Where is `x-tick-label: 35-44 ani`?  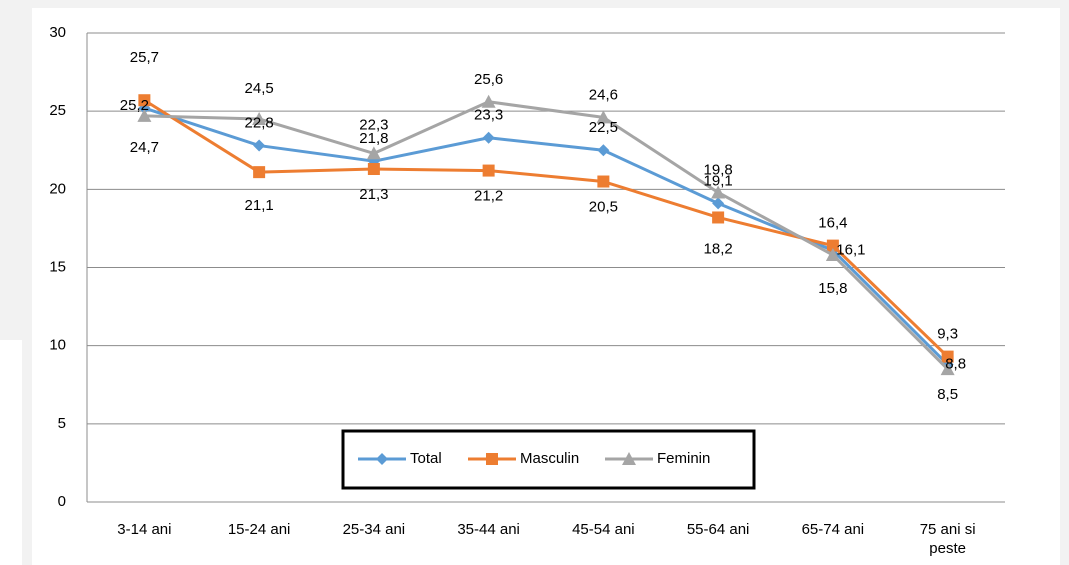
x-tick-label: 35-44 ani is located at coordinates (488, 529).